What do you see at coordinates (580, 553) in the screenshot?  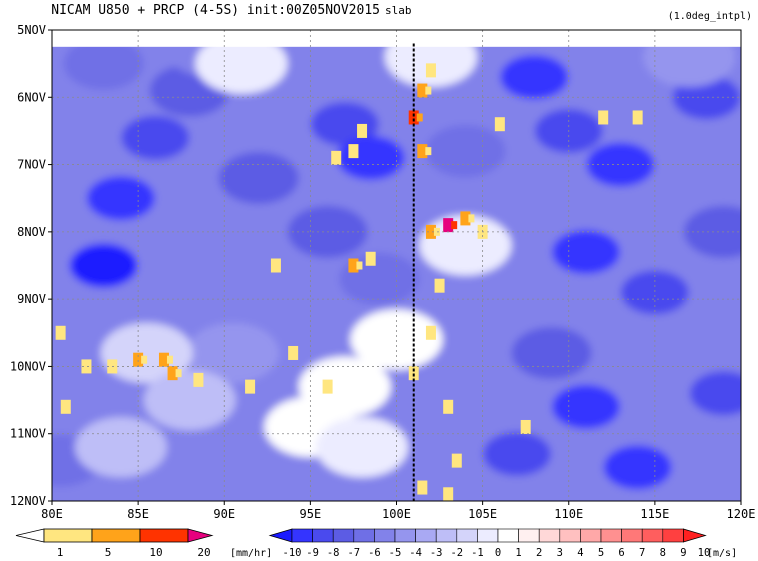 I see `wind-colorbar-label: 4` at bounding box center [580, 553].